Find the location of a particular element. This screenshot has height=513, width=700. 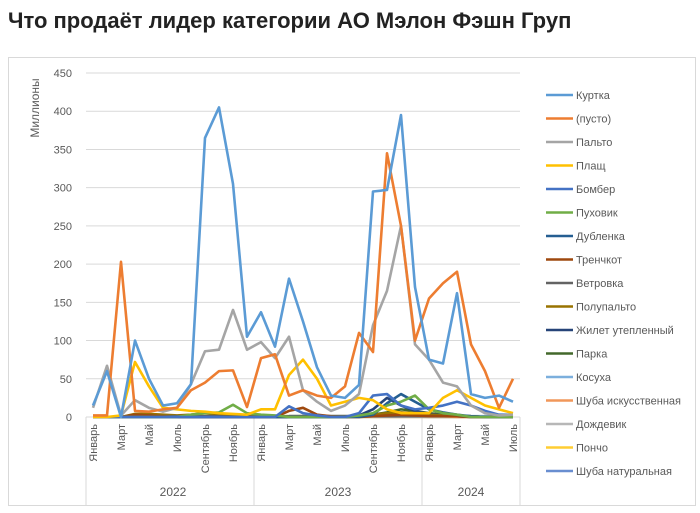

legend-label: Бомбер is located at coordinates (595, 190).